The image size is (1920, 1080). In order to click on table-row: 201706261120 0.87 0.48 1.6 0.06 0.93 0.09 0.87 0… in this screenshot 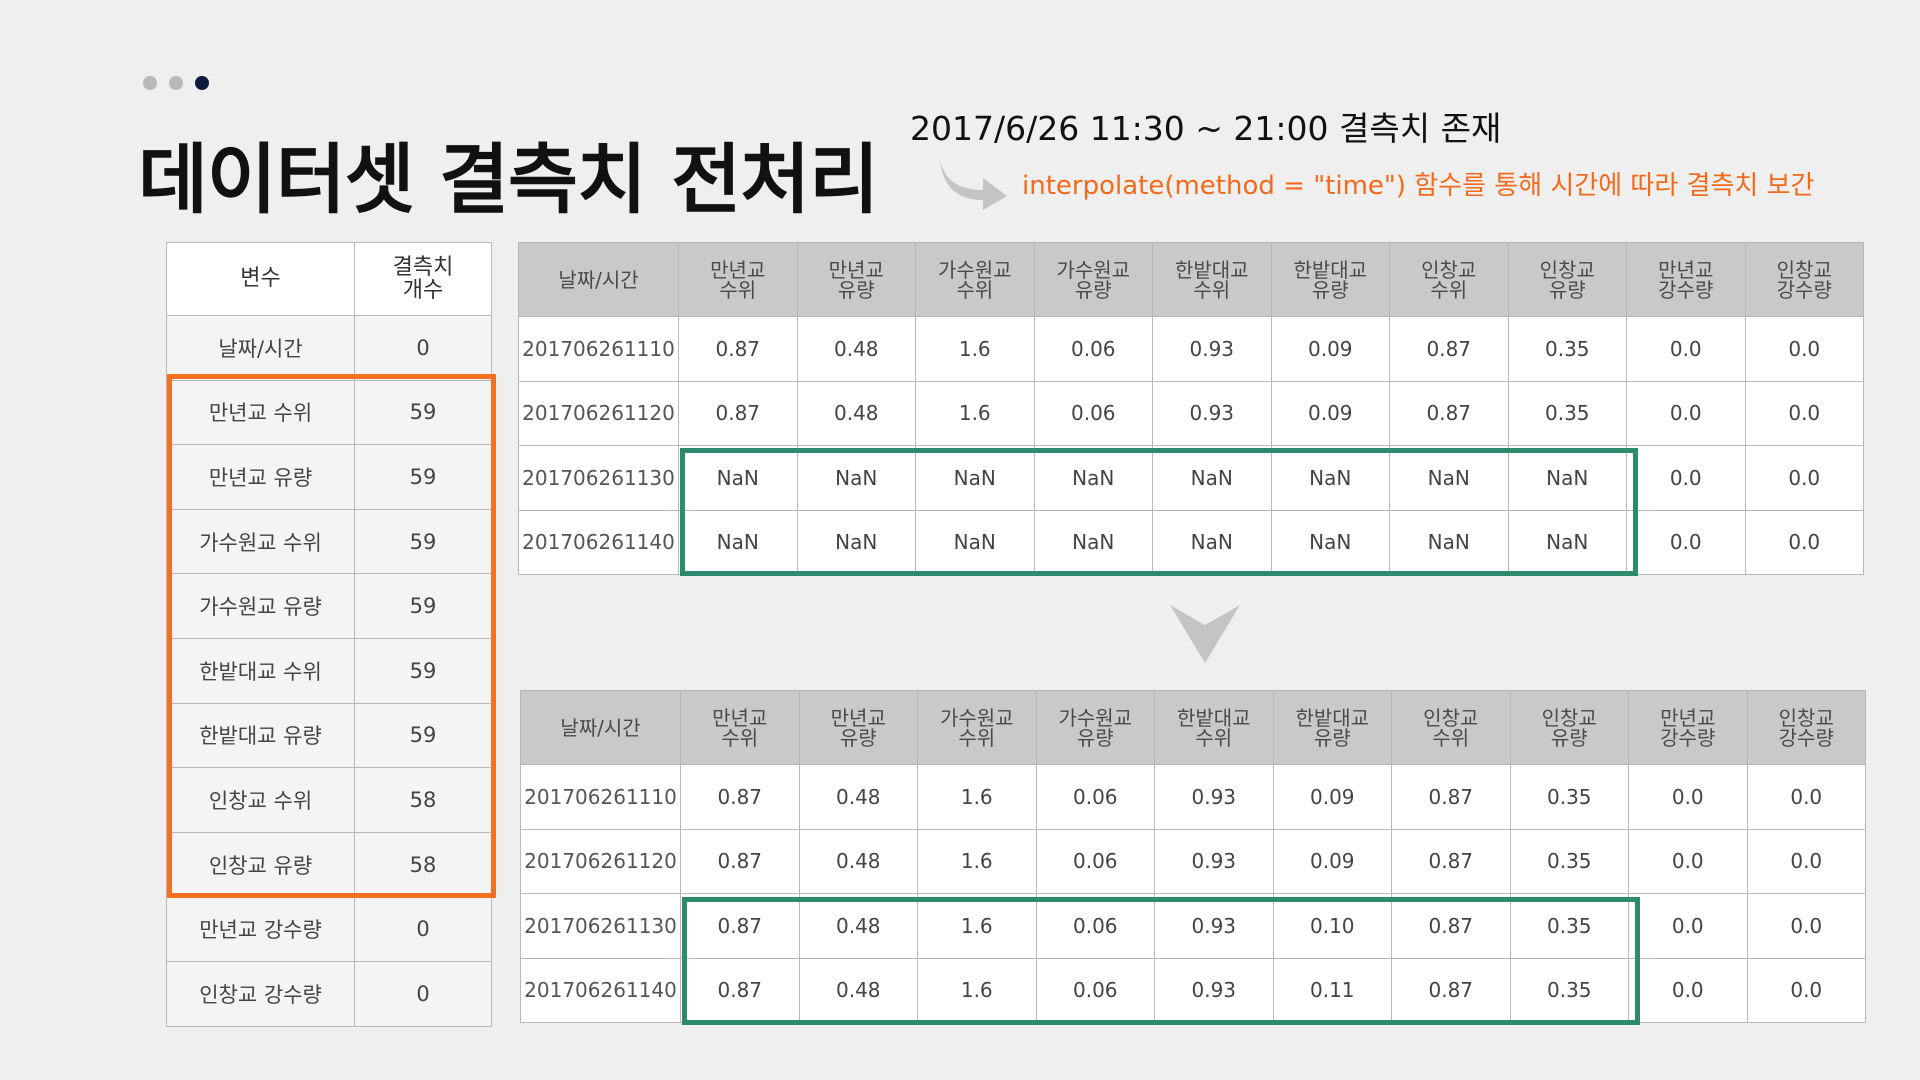, I will do `click(1193, 861)`.